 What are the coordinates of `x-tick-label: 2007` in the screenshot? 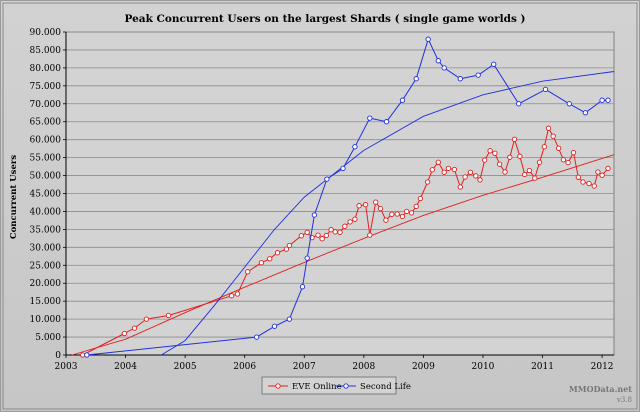 It's located at (304, 367).